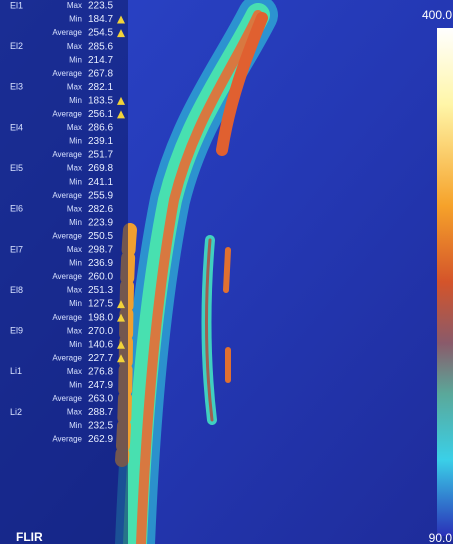 Image resolution: width=453 pixels, height=544 pixels. What do you see at coordinates (100, 371) in the screenshot?
I see `stat-value: 276.8` at bounding box center [100, 371].